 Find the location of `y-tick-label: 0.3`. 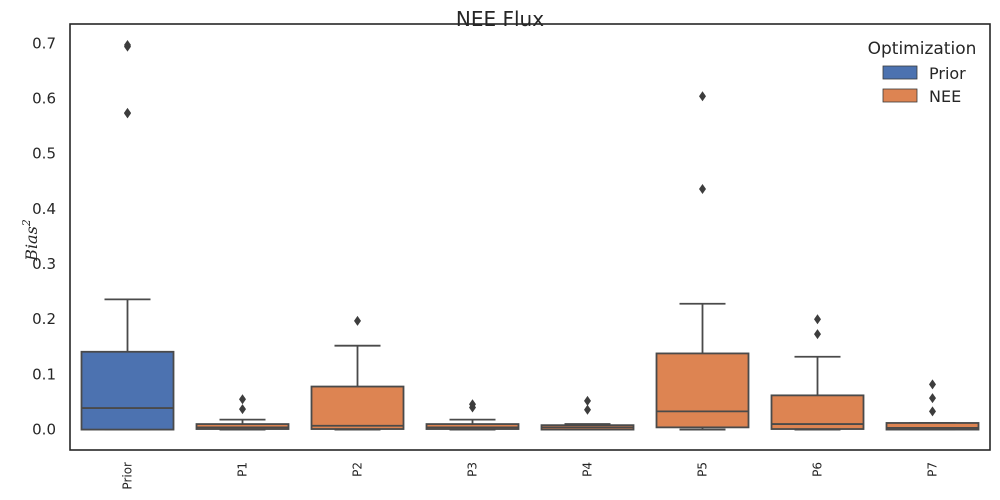

y-tick-label: 0.3 is located at coordinates (44, 264).